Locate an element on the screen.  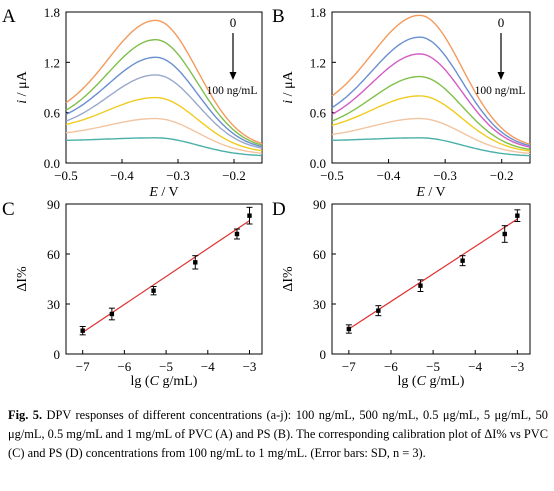
panel-letter-a: A is located at coordinates (9, 16).